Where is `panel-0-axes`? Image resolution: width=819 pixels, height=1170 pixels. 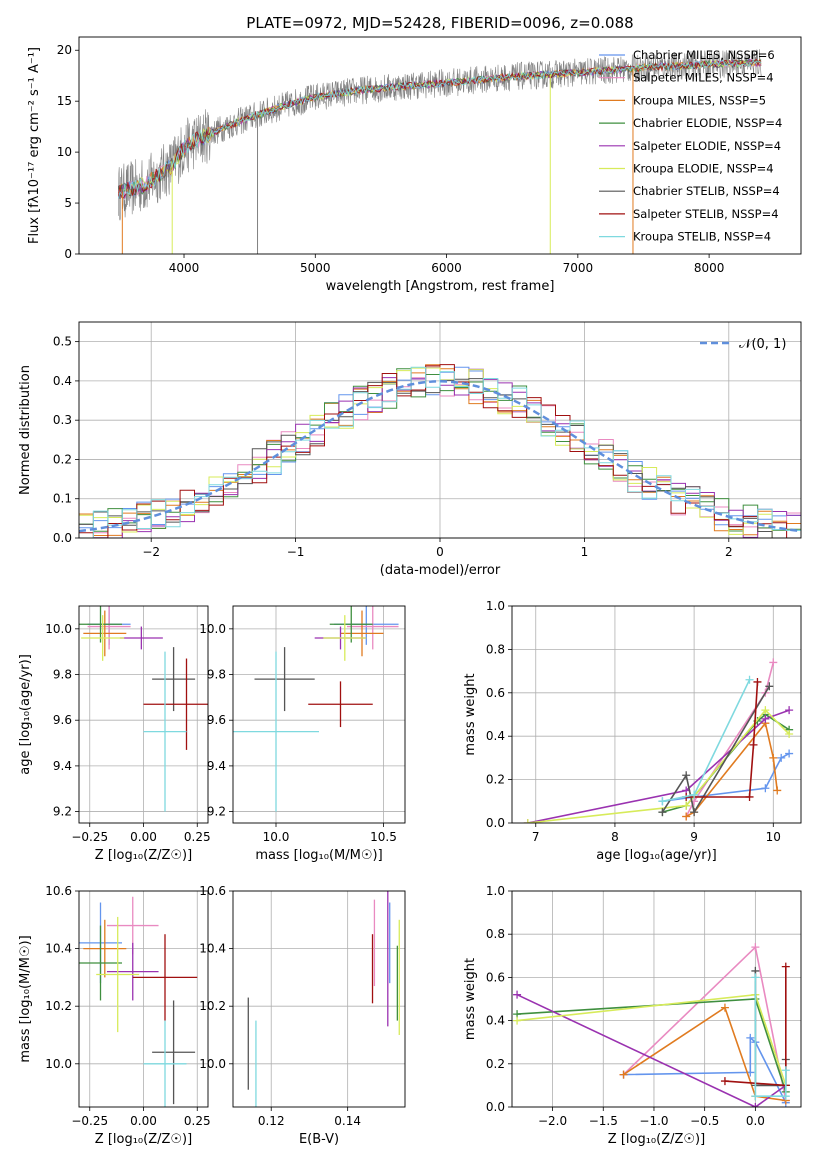
panel-0-axes is located at coordinates (392, 153).